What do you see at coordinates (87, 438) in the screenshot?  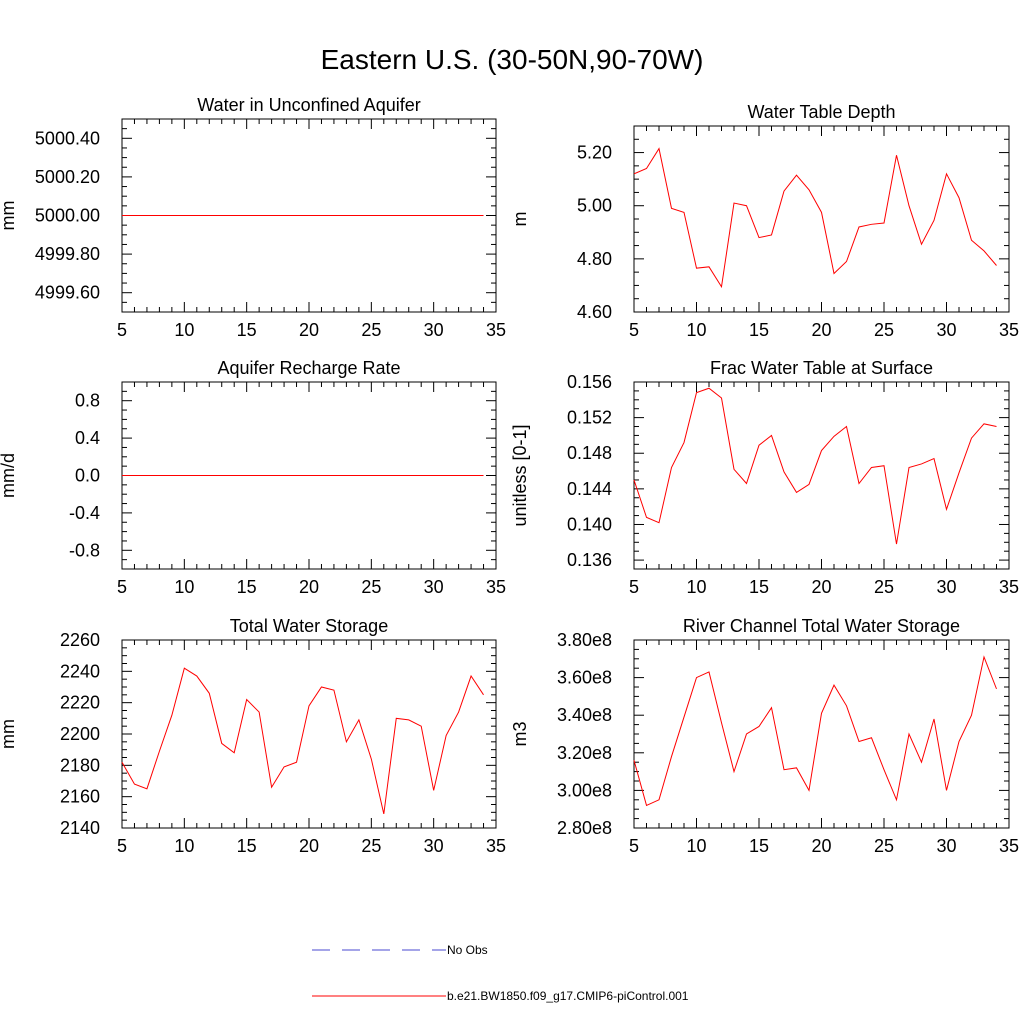 I see `y-tick-label: 0.4` at bounding box center [87, 438].